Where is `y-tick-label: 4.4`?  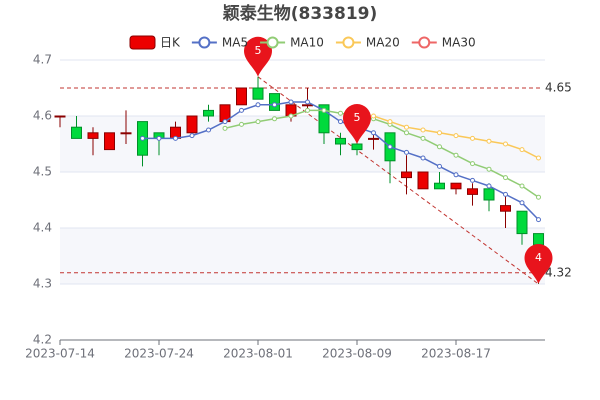 y-tick-label: 4.4 is located at coordinates (42, 228).